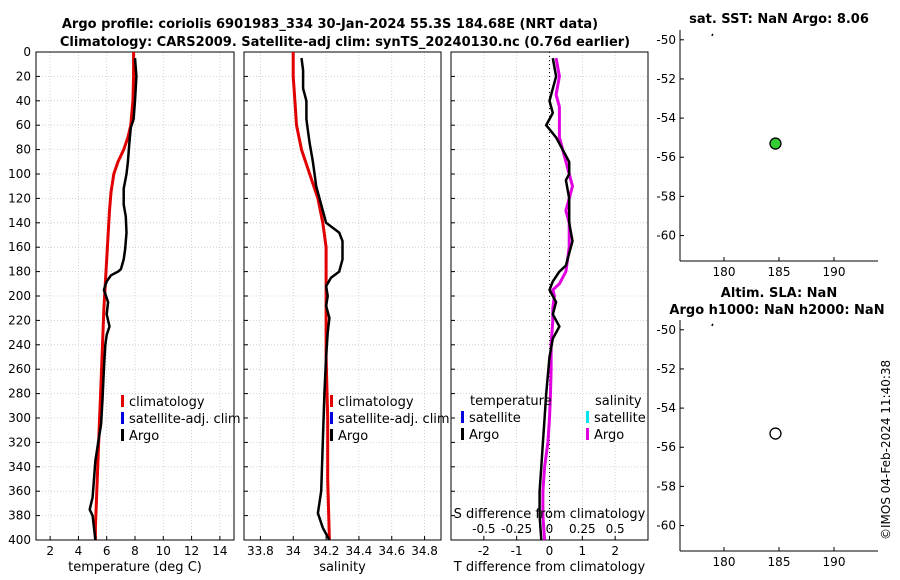  I want to click on y-tick-label: 120, so click(19, 198).